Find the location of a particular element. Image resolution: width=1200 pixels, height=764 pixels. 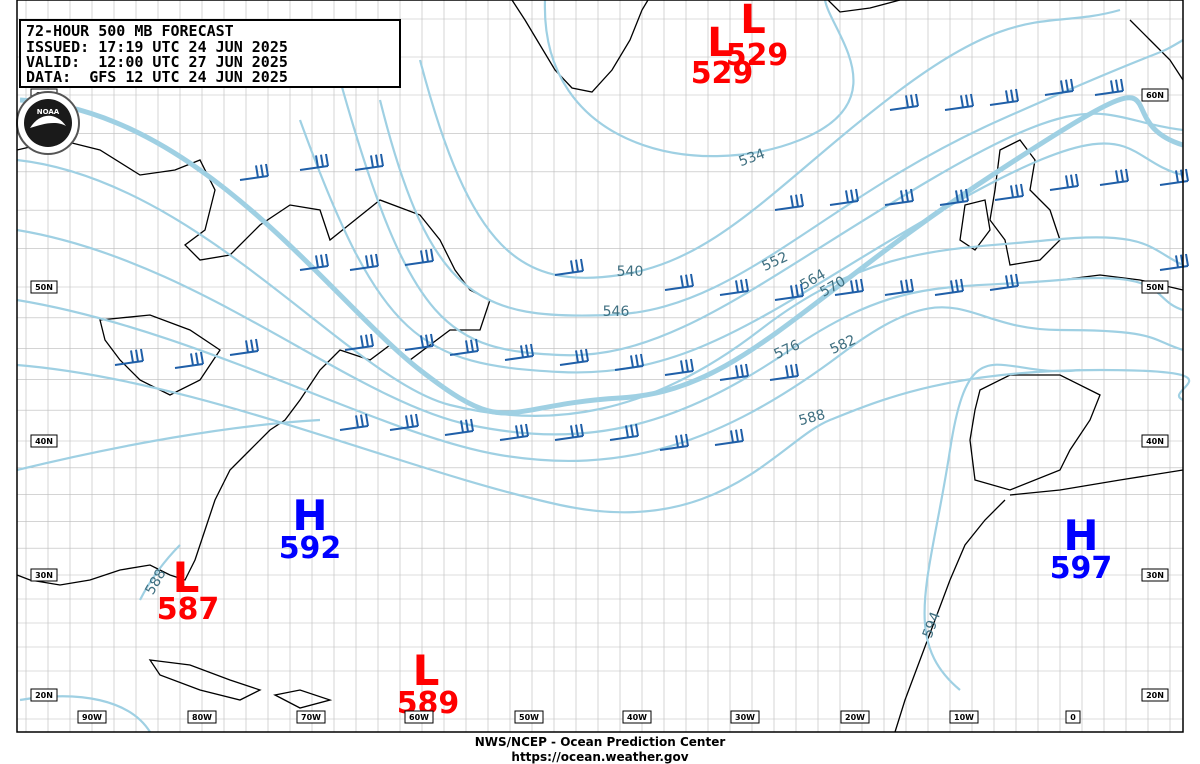

logo-text: NOAA is located at coordinates (48, 112).